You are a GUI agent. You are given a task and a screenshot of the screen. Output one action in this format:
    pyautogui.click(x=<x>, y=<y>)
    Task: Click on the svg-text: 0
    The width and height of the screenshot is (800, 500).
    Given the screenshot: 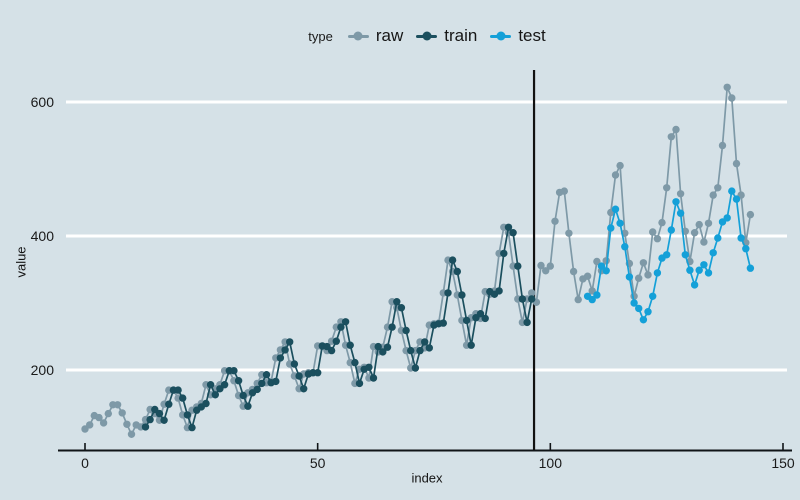 What is the action you would take?
    pyautogui.click(x=85, y=463)
    